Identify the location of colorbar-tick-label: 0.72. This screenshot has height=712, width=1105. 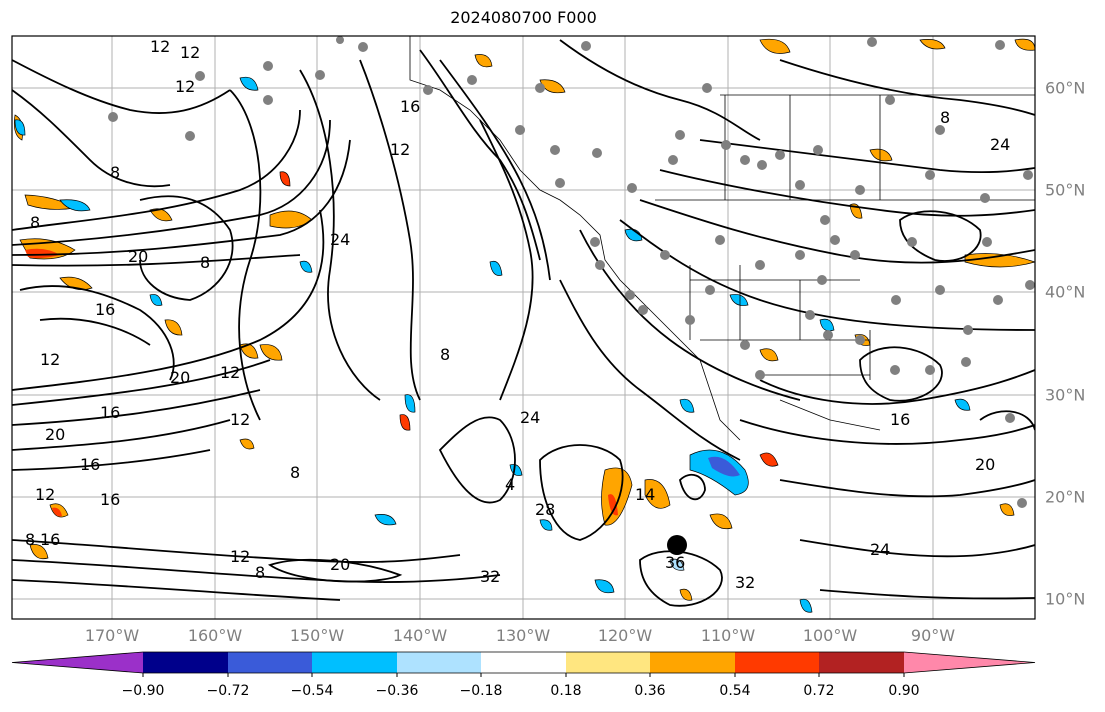
(819, 691).